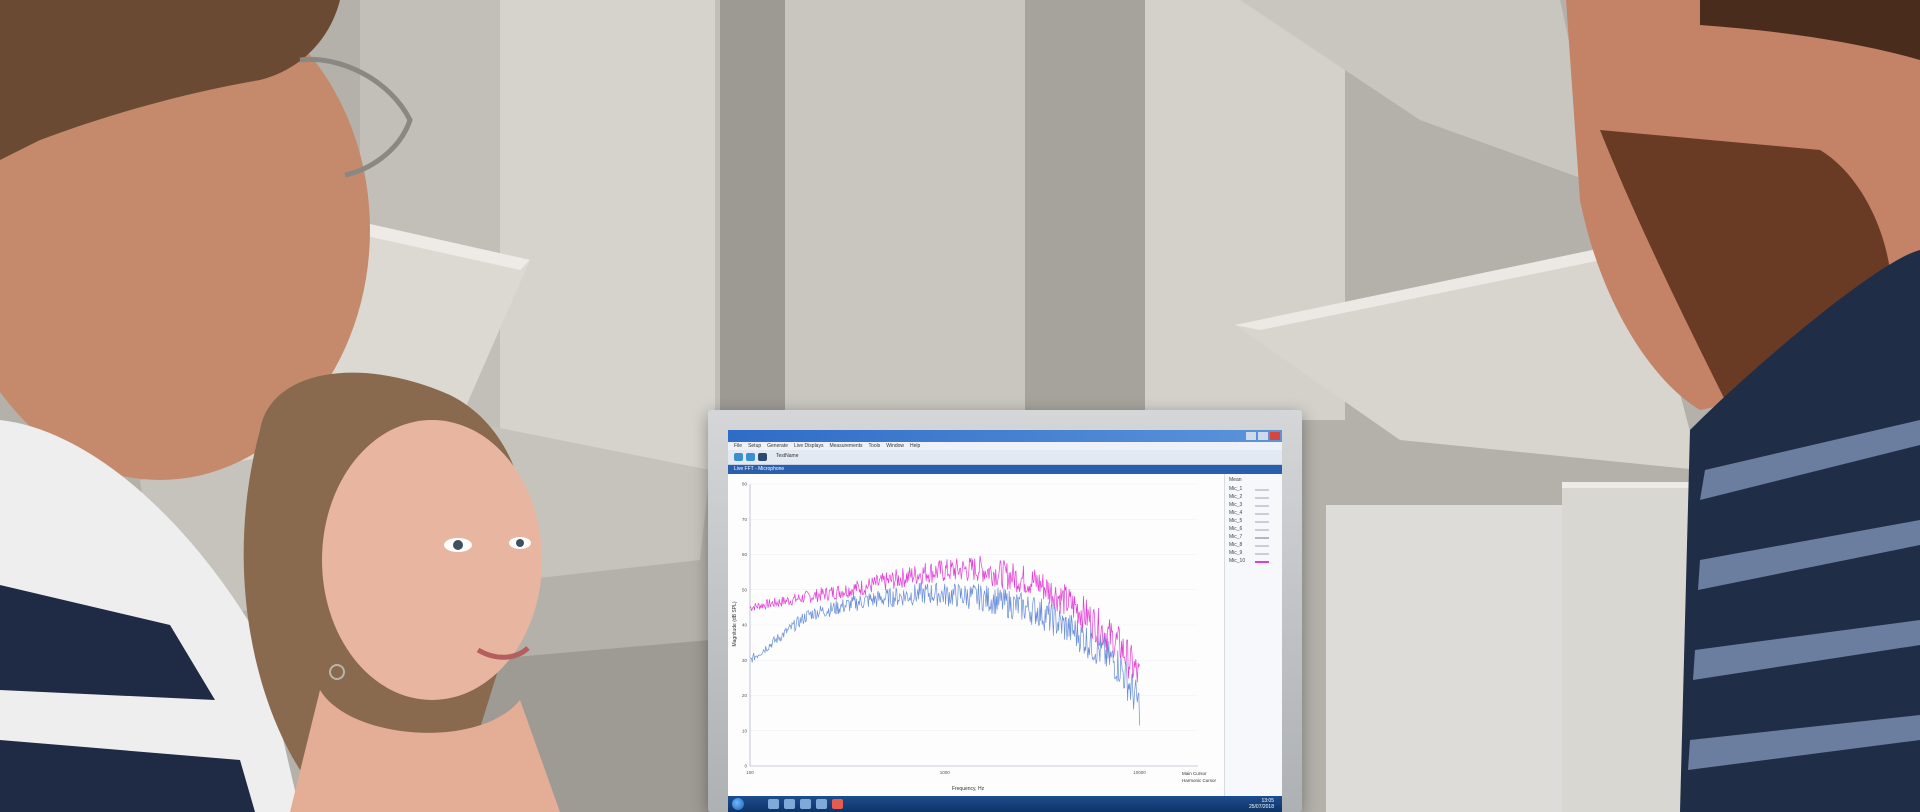  I want to click on legend-item: Mic_7, so click(1236, 537).